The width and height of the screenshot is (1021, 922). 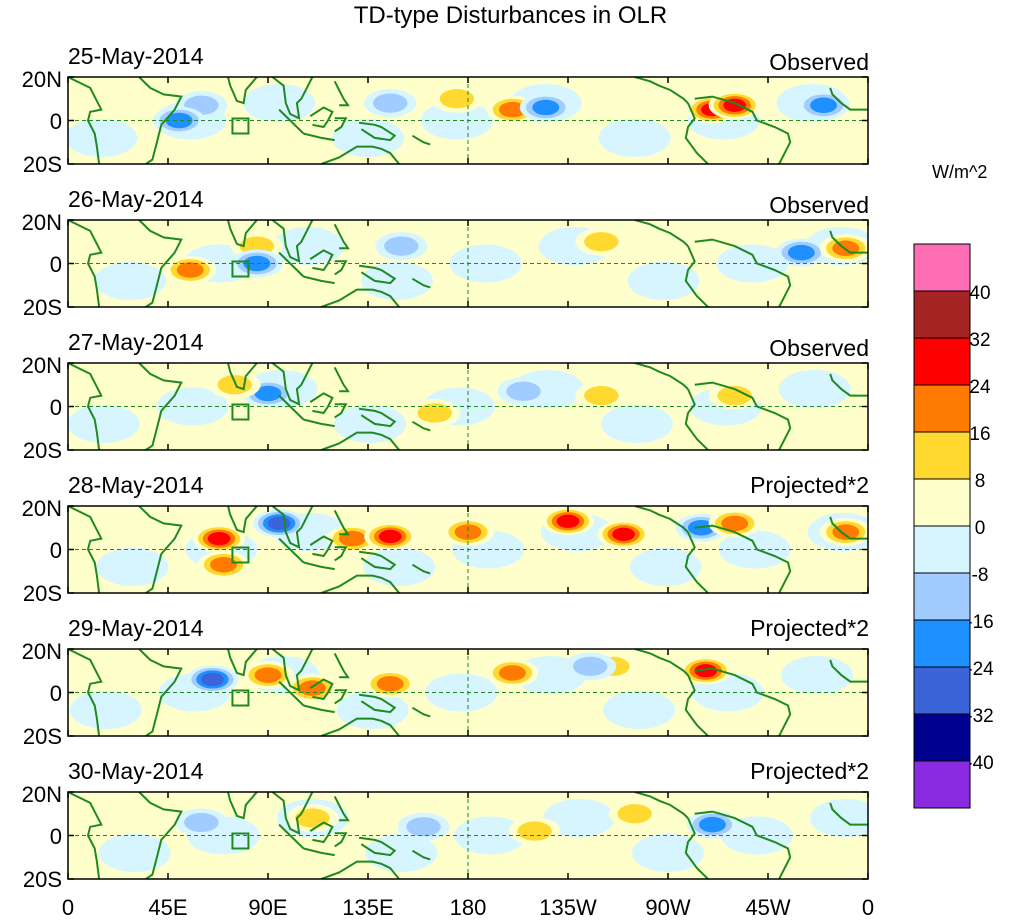 What do you see at coordinates (136, 199) in the screenshot?
I see `panel-date: 26-May-2014` at bounding box center [136, 199].